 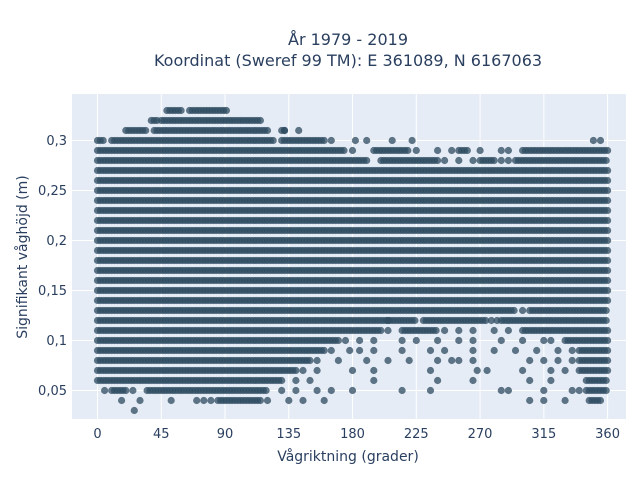 What do you see at coordinates (607, 434) in the screenshot?
I see `x-tick-label: 360` at bounding box center [607, 434].